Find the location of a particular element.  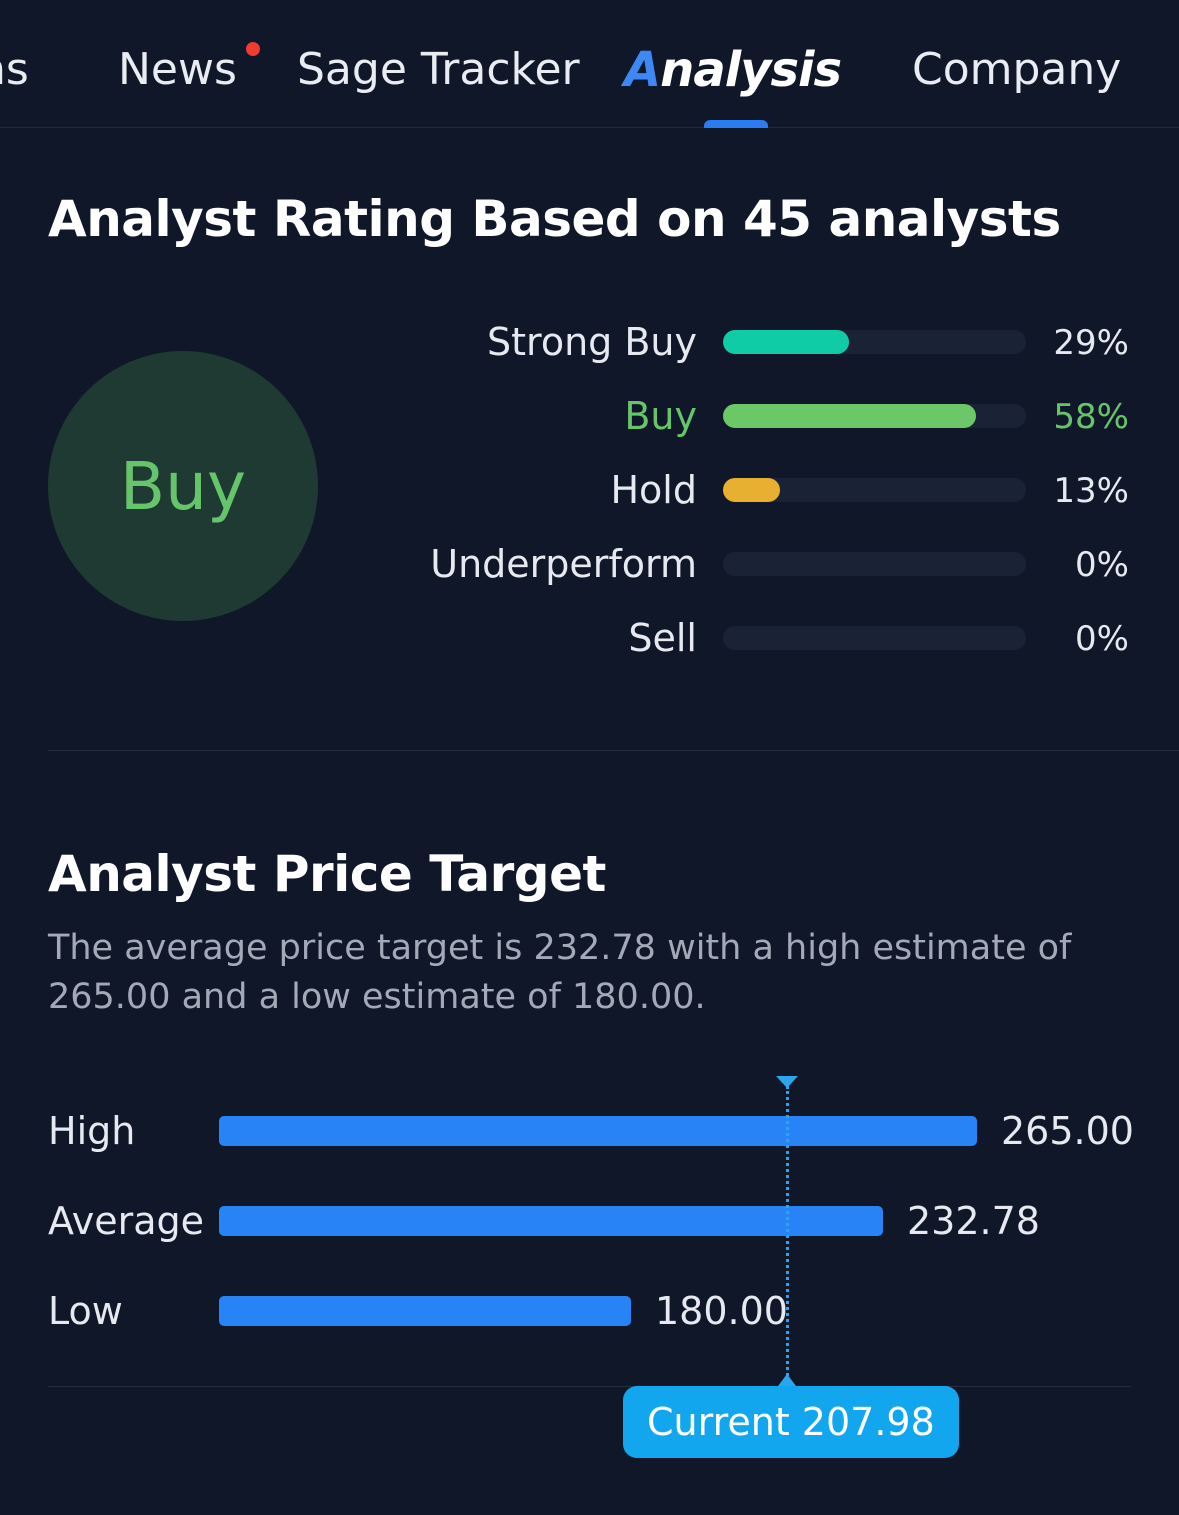

rating-row: Buy 58% is located at coordinates (589, 415).